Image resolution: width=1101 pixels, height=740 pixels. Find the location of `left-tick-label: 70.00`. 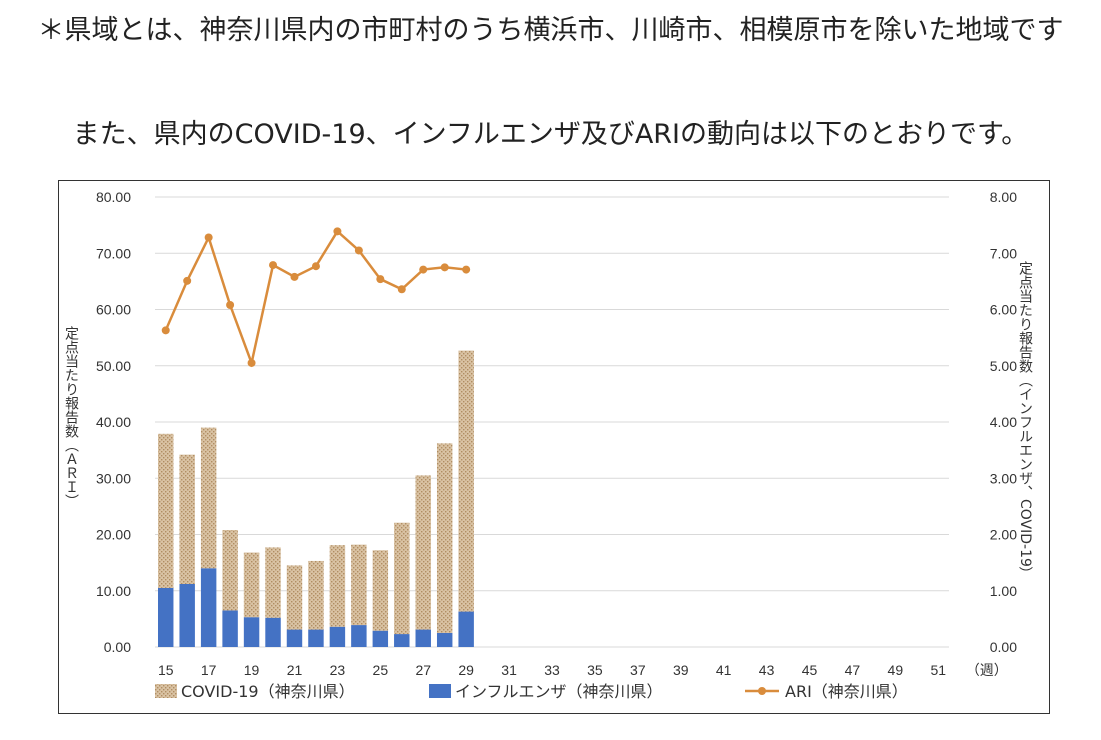

left-tick-label: 70.00 is located at coordinates (113, 253).